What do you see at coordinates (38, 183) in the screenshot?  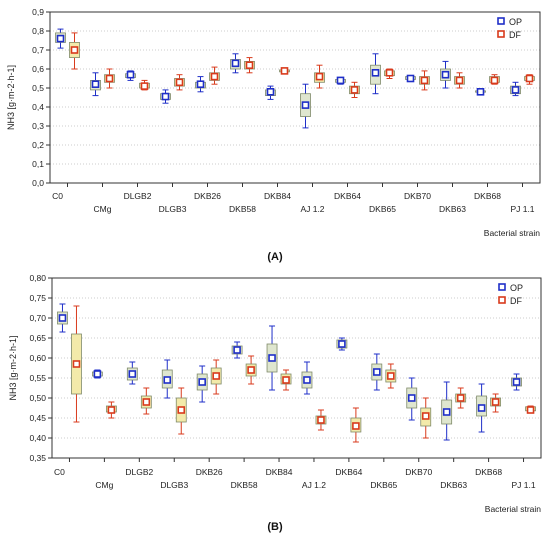 I see `y-tick-label: 0,0` at bounding box center [38, 183].